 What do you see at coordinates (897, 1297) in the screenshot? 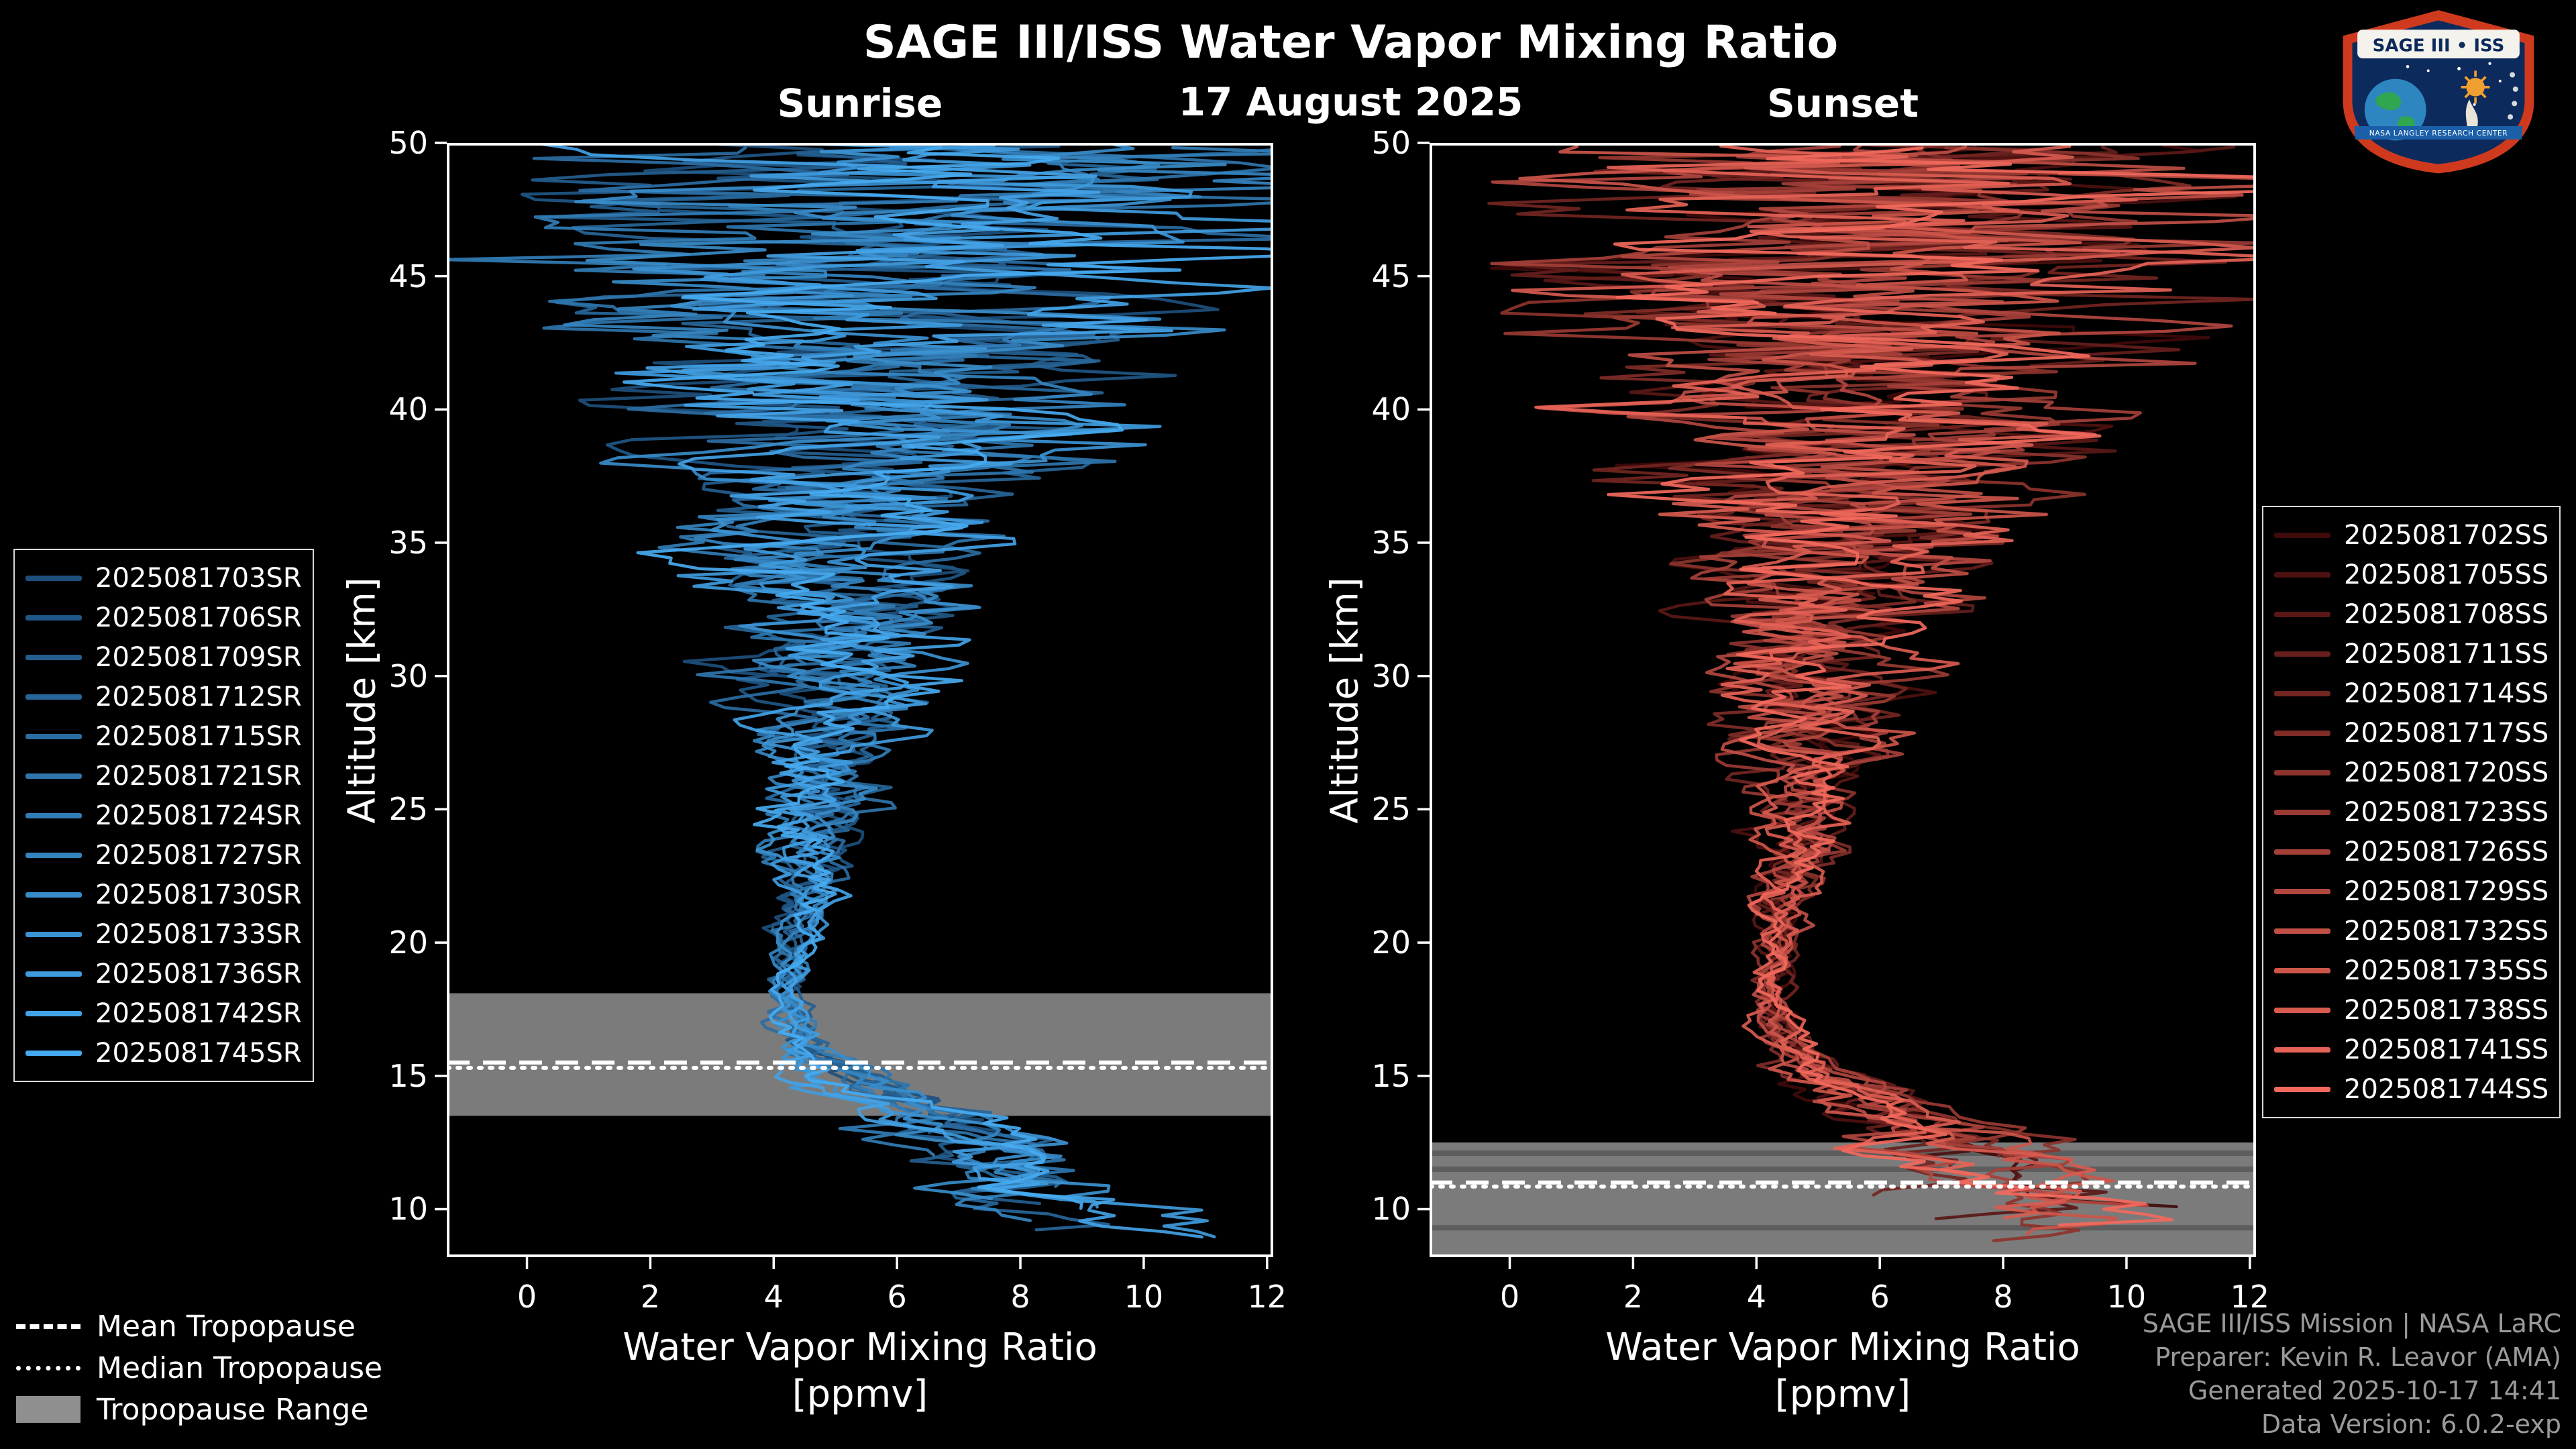
I see `x-tick-label: 6` at bounding box center [897, 1297].